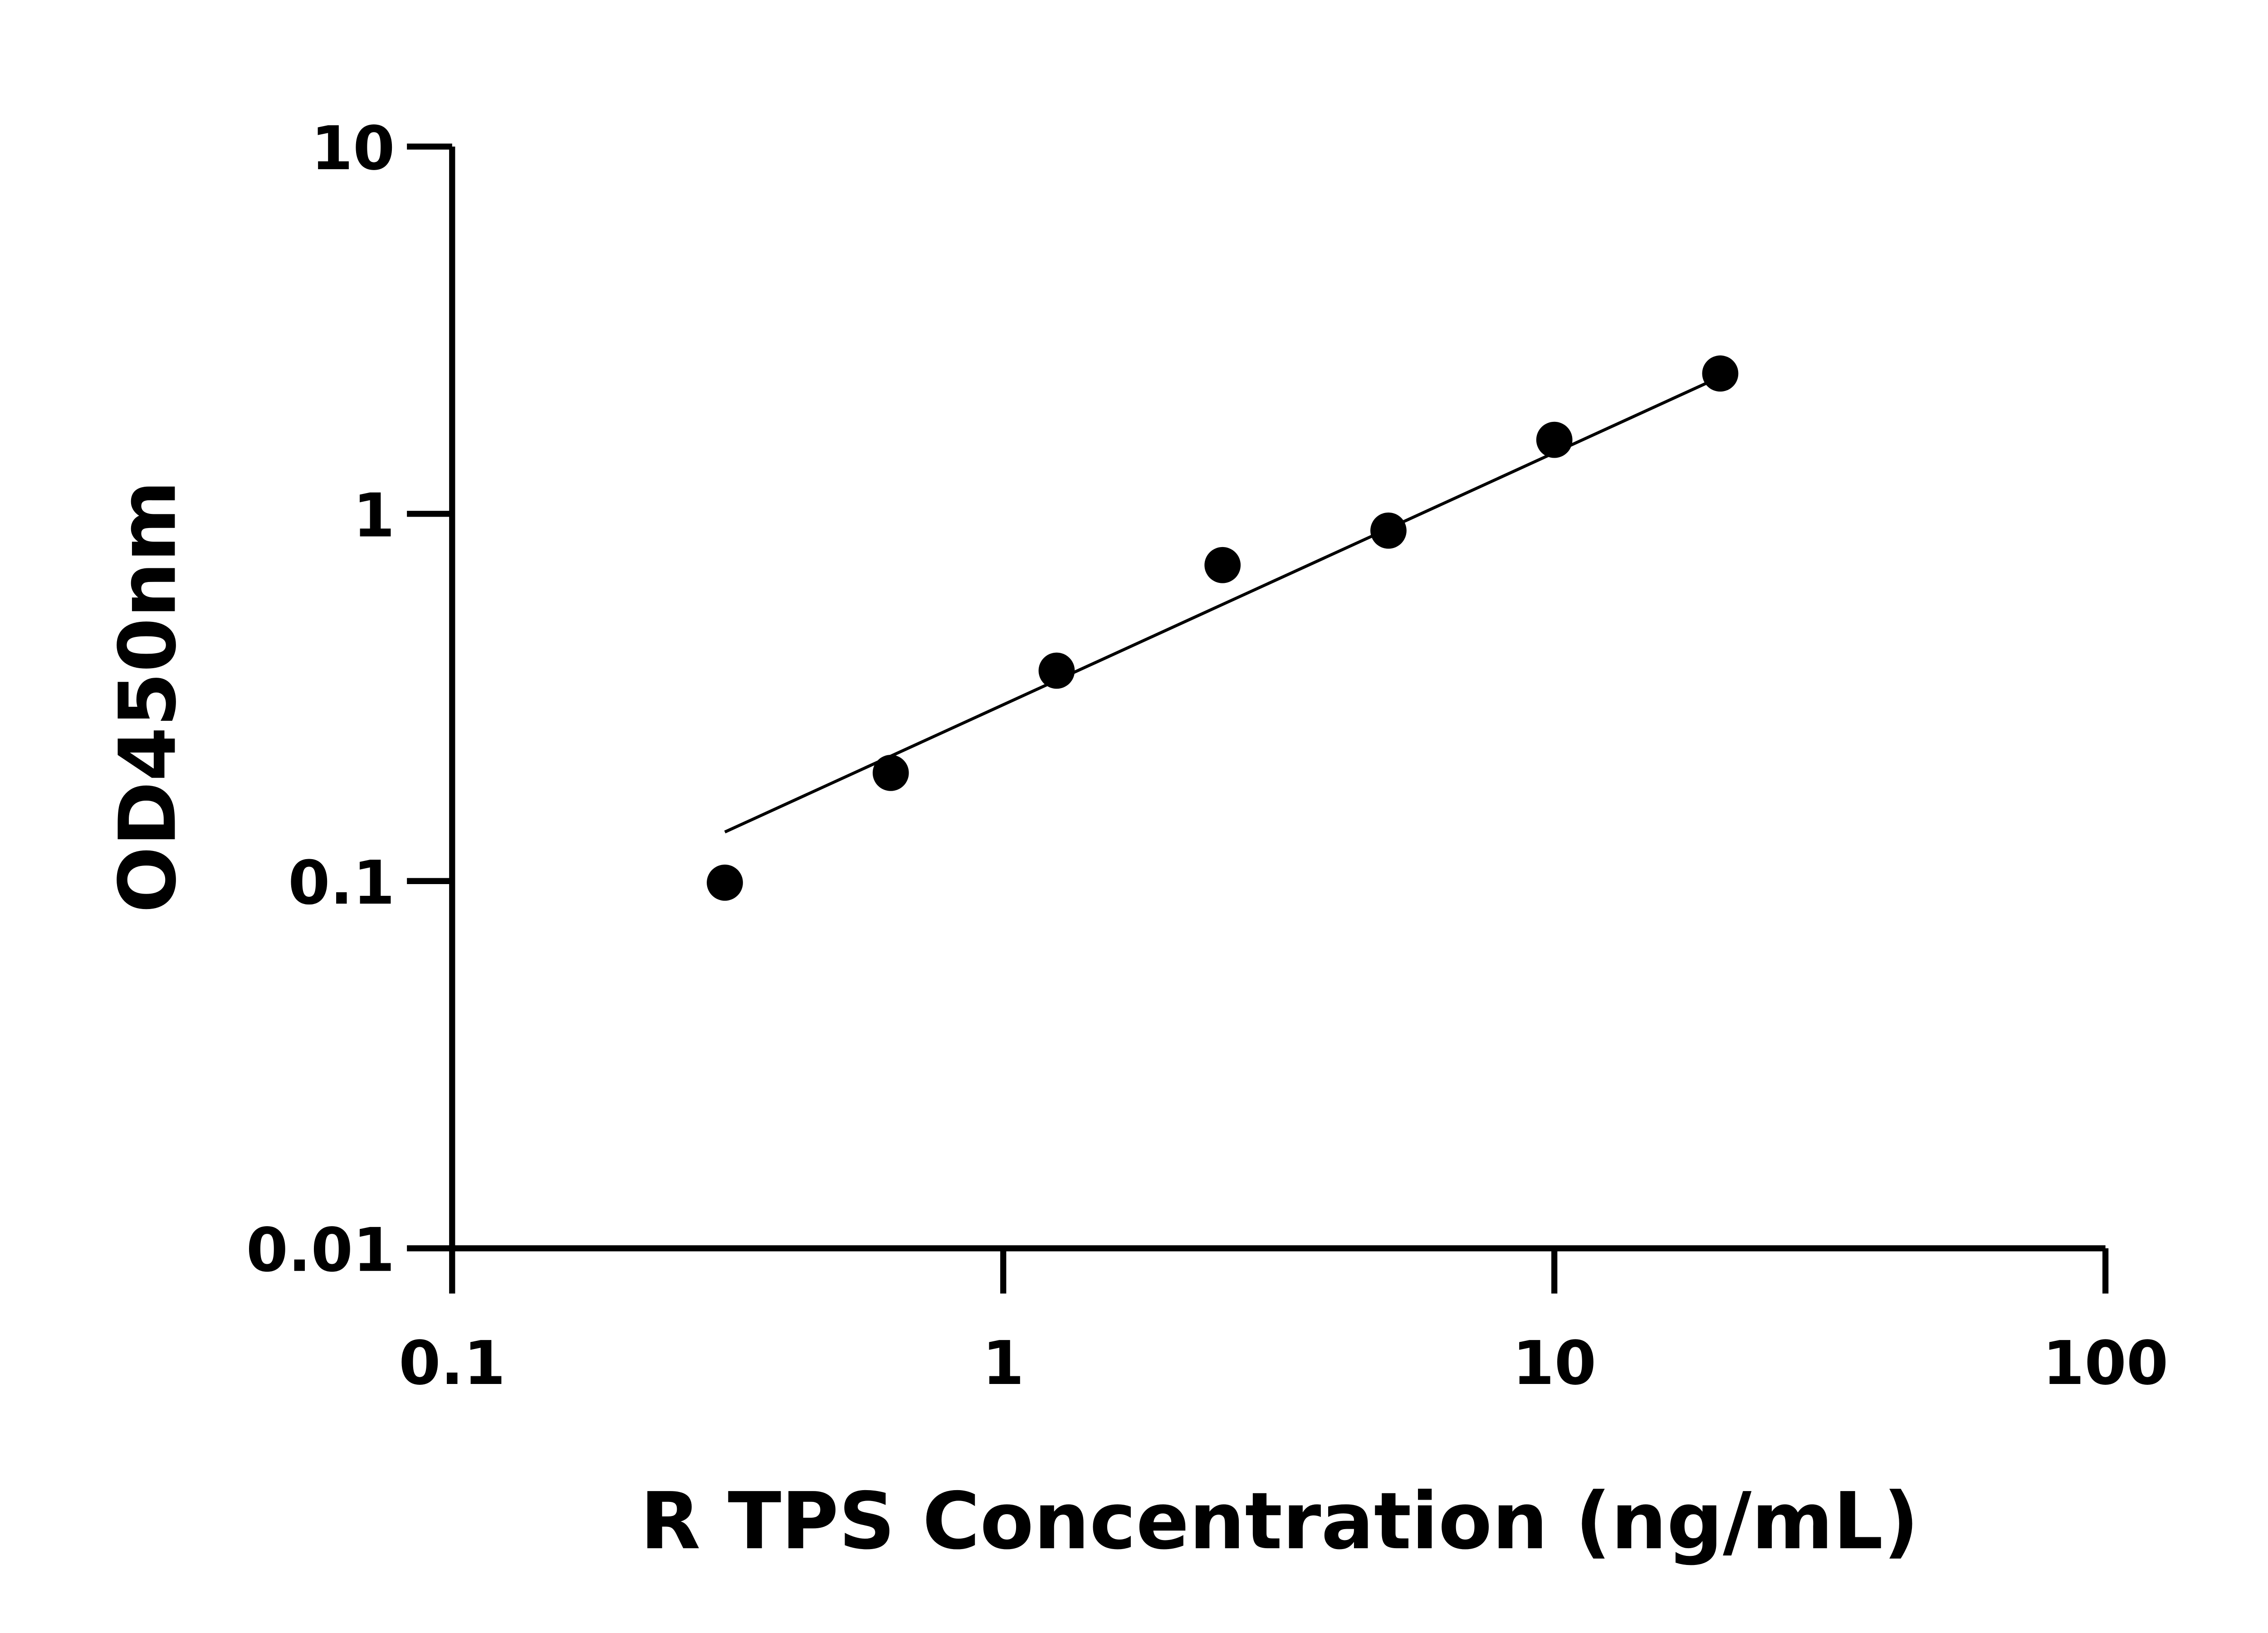 The height and width of the screenshot is (1633, 2268). Describe the element at coordinates (320, 1251) in the screenshot. I see `y-tick-label: 0.01` at that location.